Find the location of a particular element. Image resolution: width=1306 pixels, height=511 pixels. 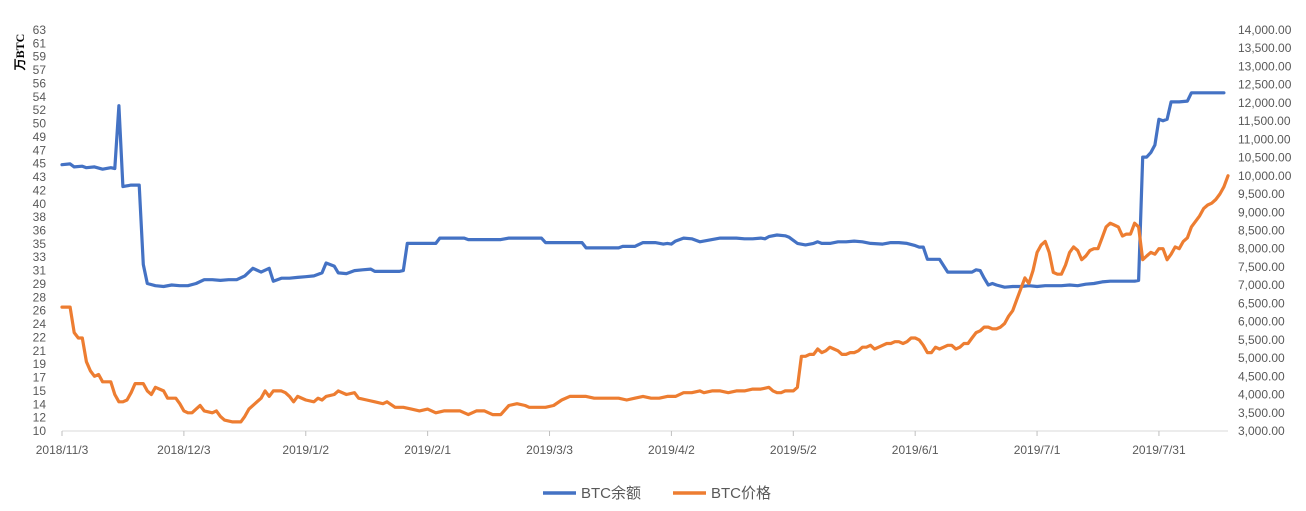

right-tick-label: 13,500.00 is located at coordinates (1265, 48).